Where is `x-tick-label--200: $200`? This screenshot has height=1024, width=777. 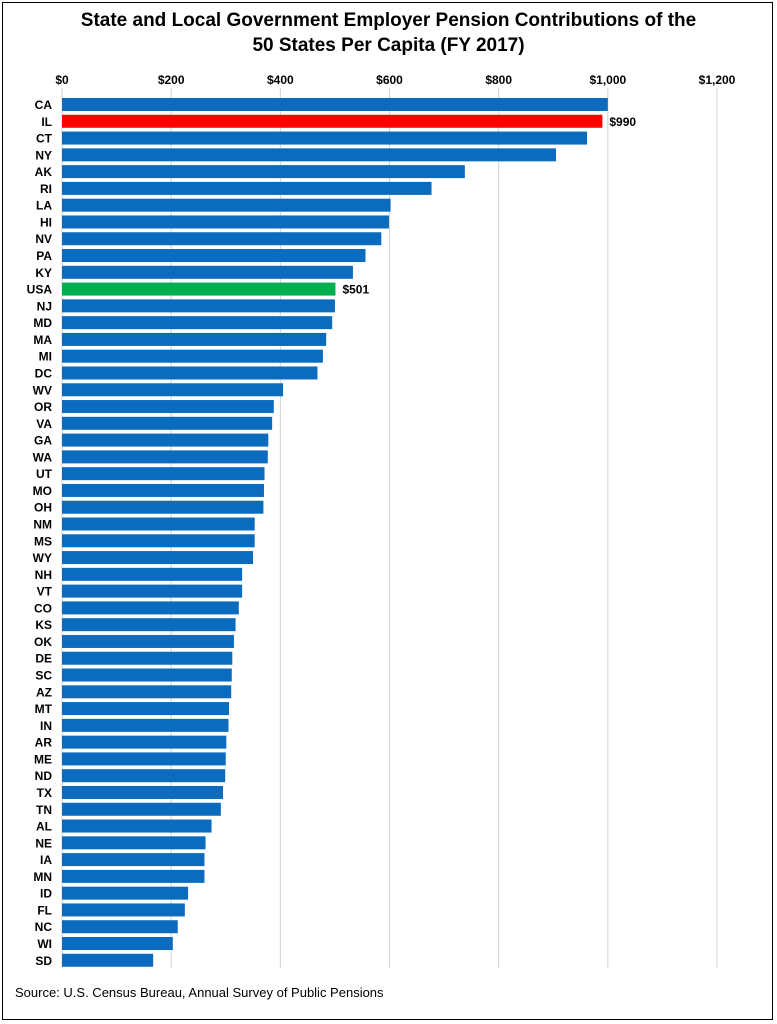
x-tick-label--200: $200 is located at coordinates (171, 80).